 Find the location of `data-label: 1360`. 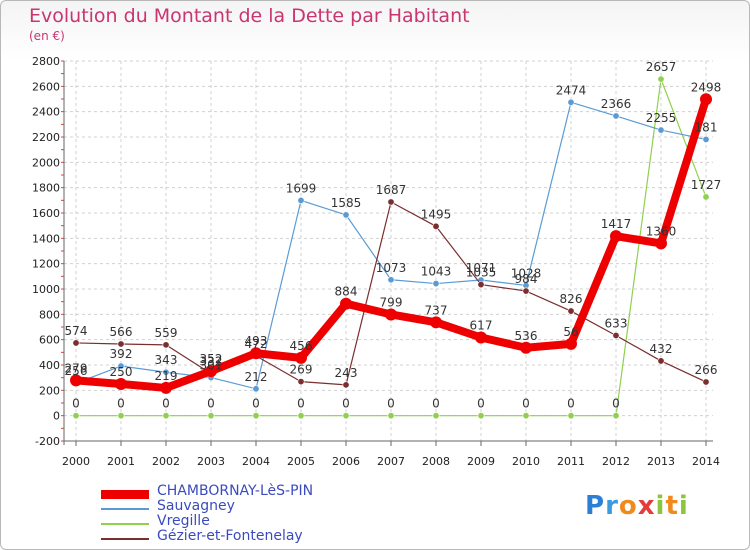

data-label: 1360 is located at coordinates (661, 231).